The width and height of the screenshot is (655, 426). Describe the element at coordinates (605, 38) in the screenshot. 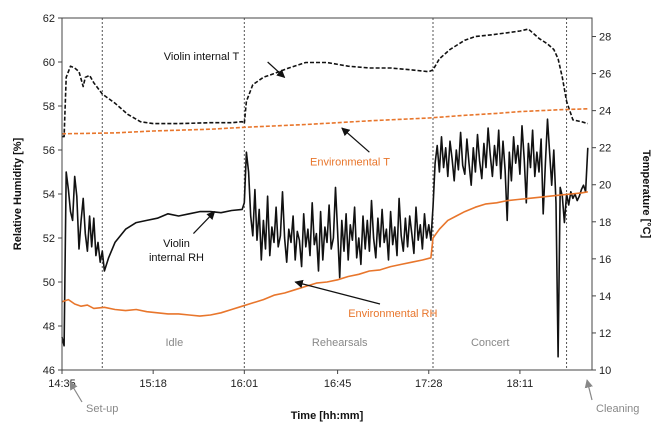

I see `right-tick-label: 28` at that location.